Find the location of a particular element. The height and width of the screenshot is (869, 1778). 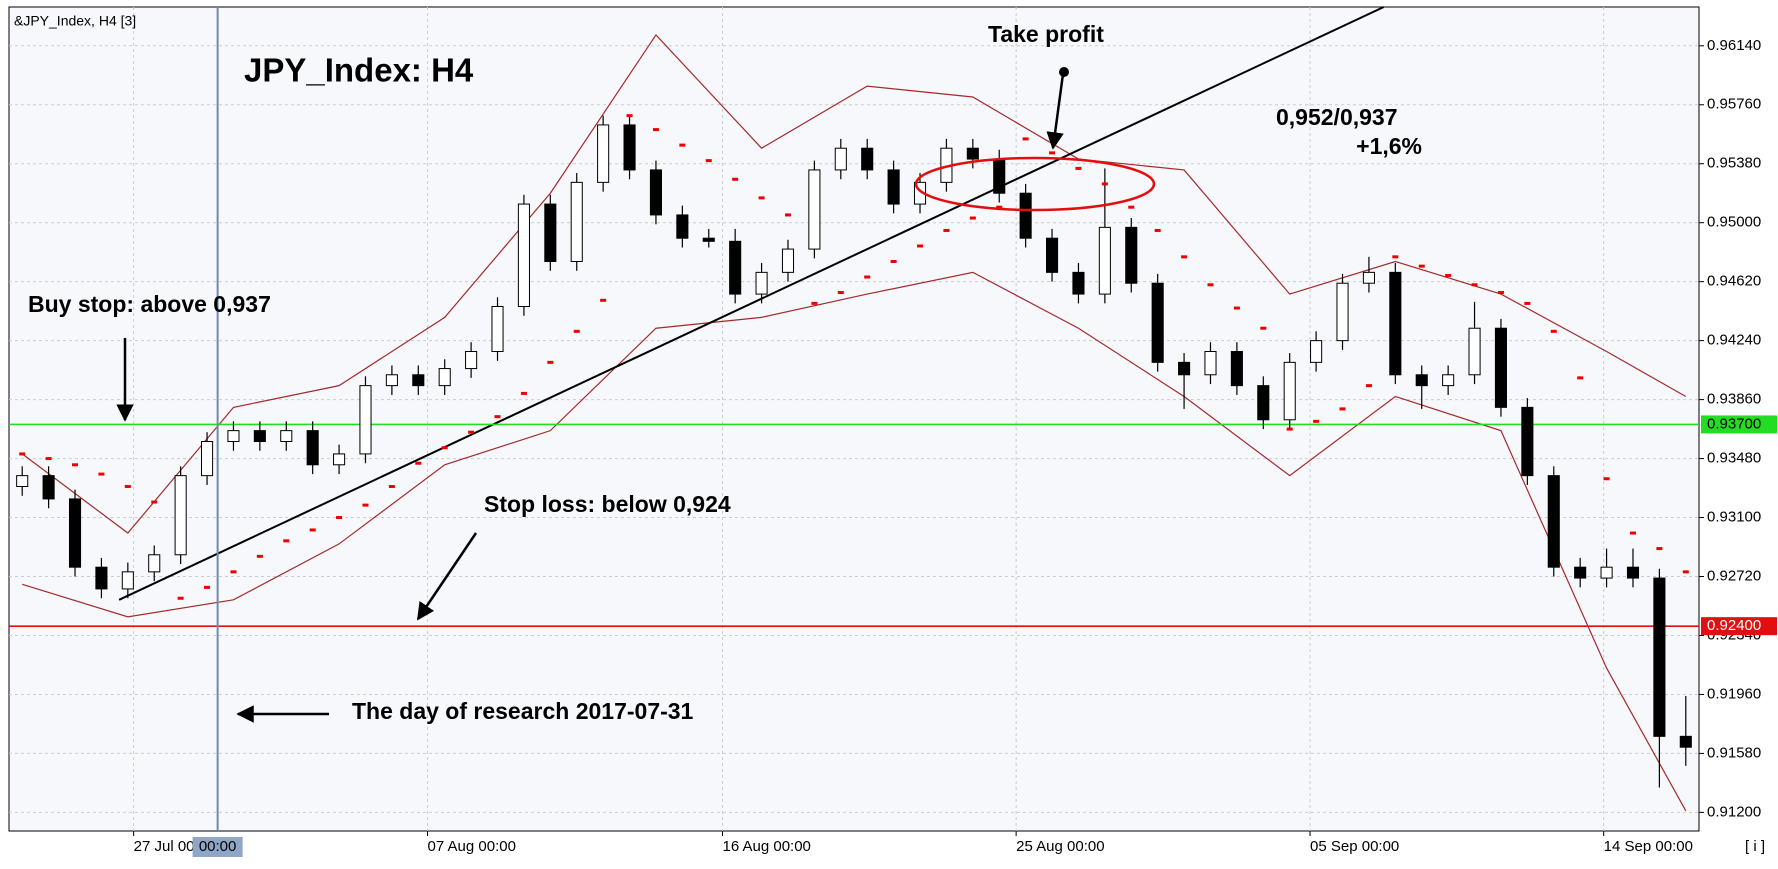

level-label-bg is located at coordinates (1739, 424).